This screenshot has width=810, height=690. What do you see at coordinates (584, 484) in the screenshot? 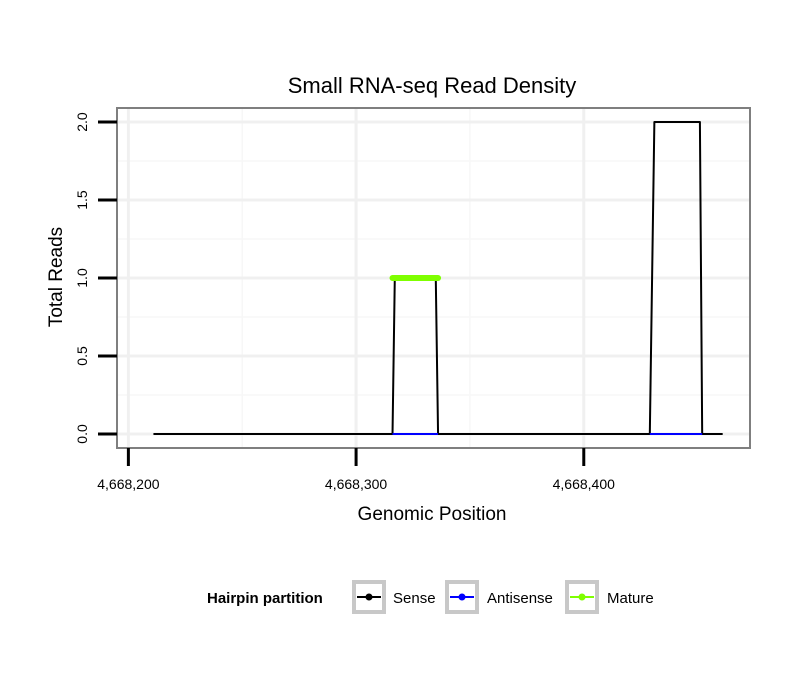
I see `x-tick-label: 4,668,400` at bounding box center [584, 484].